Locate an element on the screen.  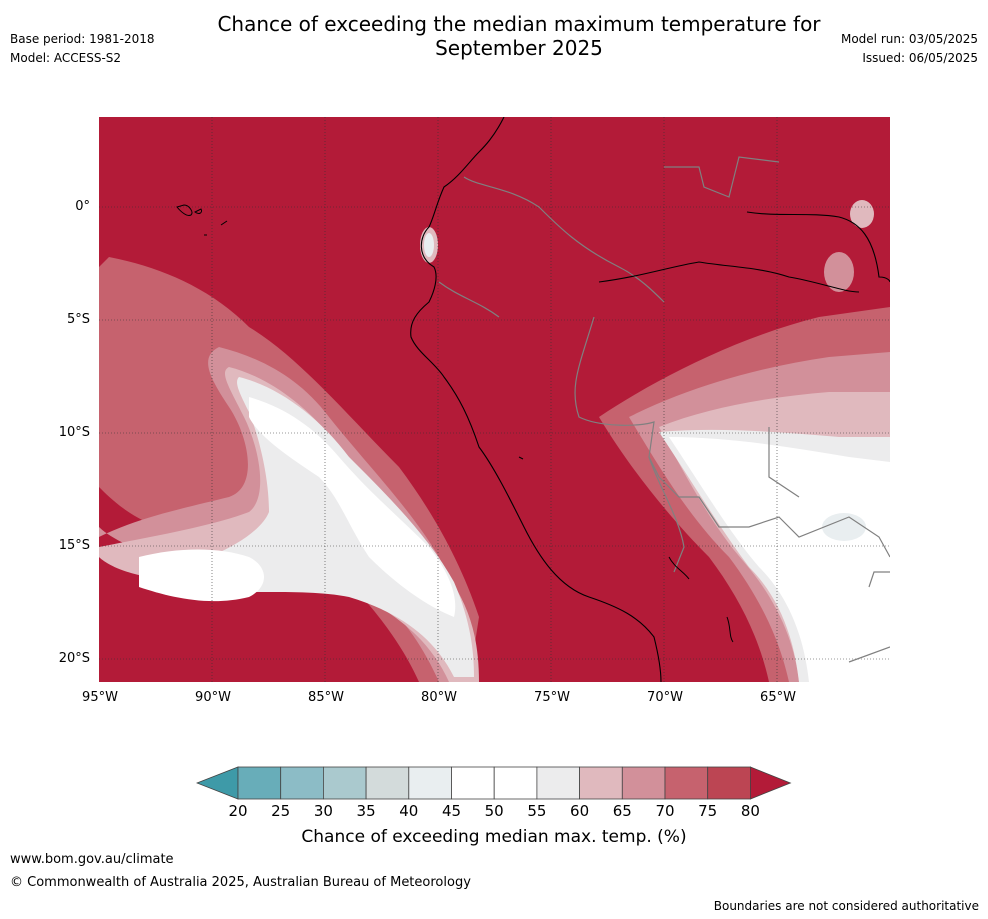
lon-label-75w: 75°W is located at coordinates (552, 697).